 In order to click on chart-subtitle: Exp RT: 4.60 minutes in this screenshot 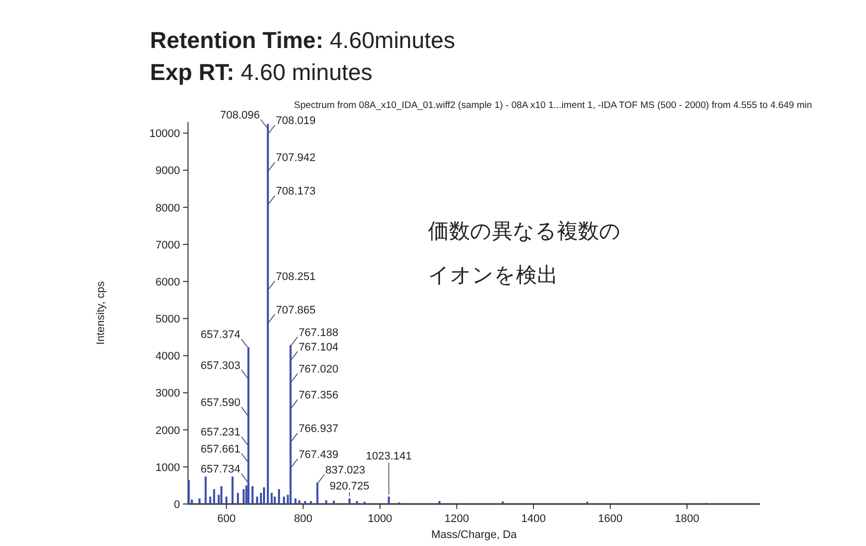, I will do `click(261, 72)`.